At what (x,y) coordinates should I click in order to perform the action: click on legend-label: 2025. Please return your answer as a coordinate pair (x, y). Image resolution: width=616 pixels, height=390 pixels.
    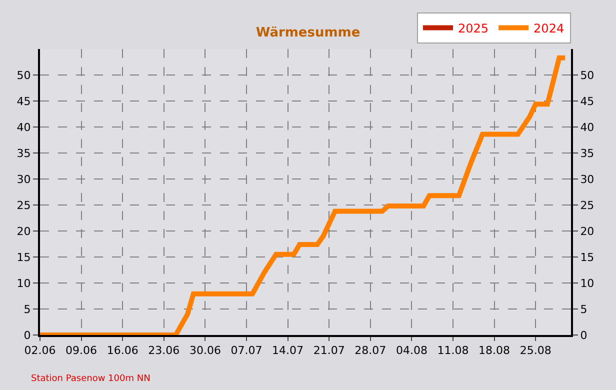
    Looking at the image, I should click on (473, 28).